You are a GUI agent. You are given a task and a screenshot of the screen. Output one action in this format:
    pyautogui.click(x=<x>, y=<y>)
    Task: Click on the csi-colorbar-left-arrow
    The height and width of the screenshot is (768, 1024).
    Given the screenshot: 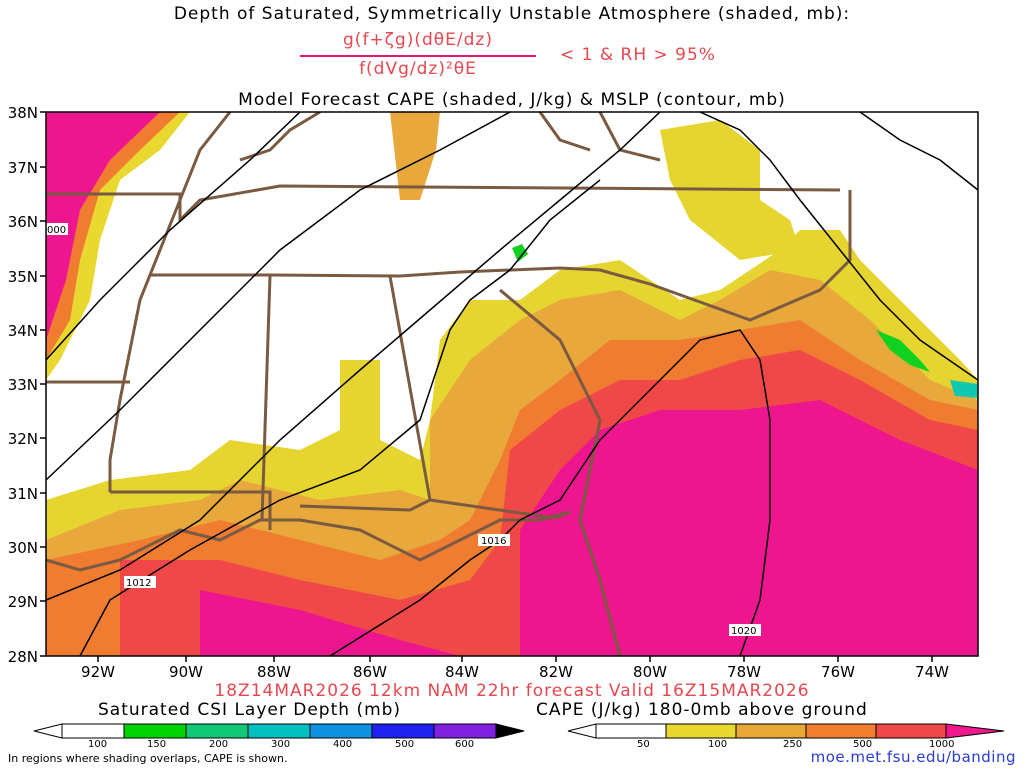 What is the action you would take?
    pyautogui.click(x=48, y=731)
    